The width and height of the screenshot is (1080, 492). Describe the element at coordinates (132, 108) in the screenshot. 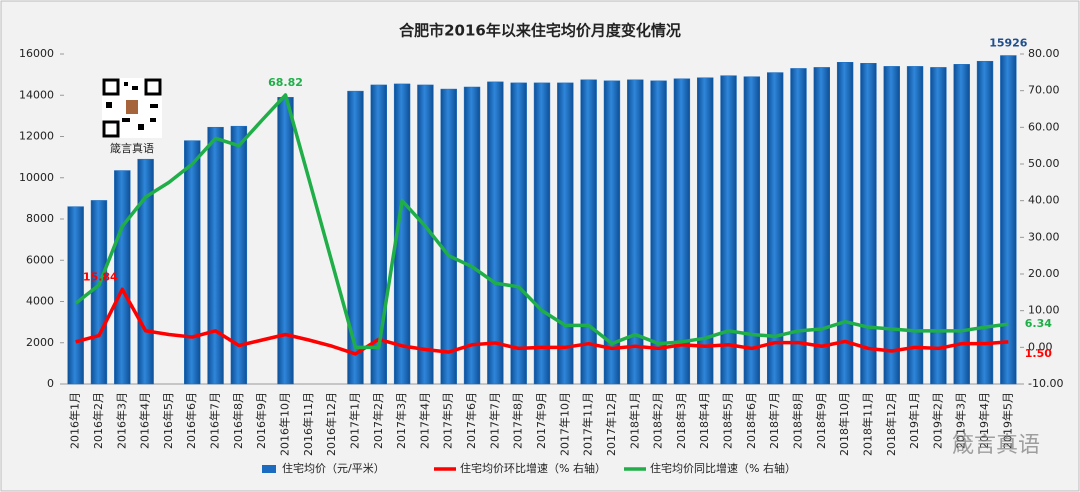

I see `qr-code` at that location.